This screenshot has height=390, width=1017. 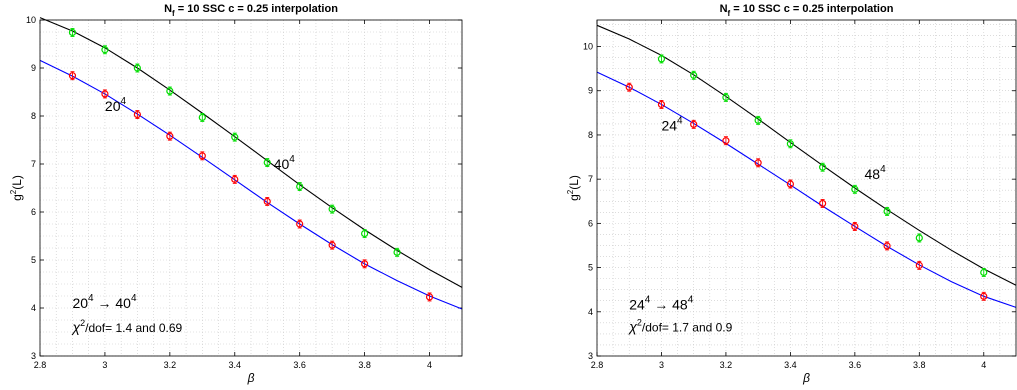 What do you see at coordinates (33, 356) in the screenshot?
I see `y-tick-label: 3` at bounding box center [33, 356].